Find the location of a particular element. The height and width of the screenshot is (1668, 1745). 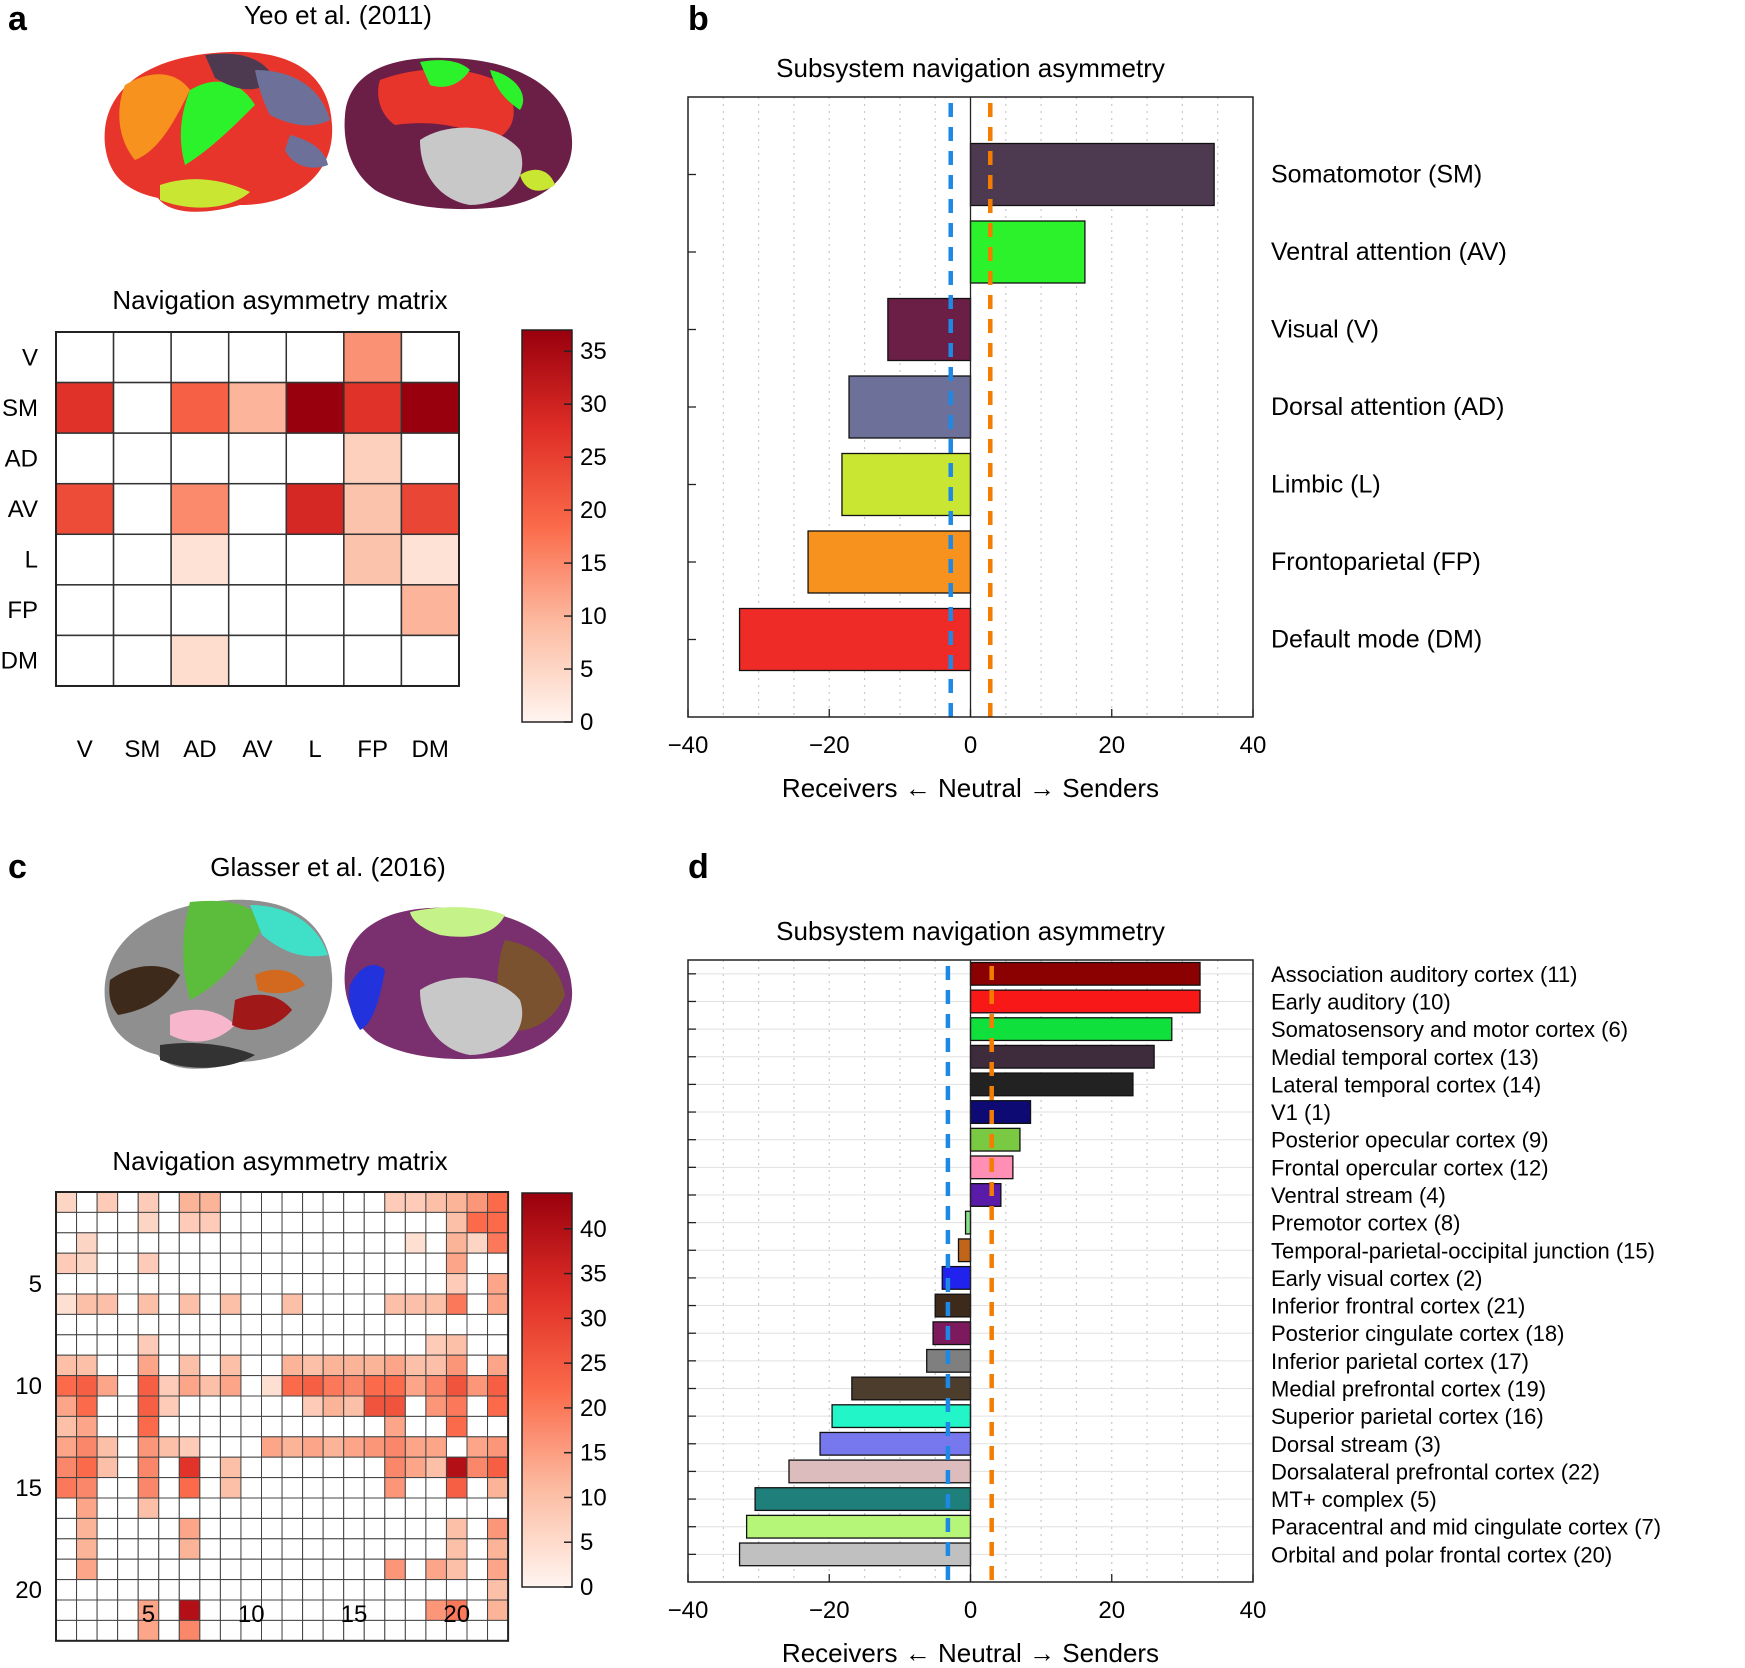

matrix-a-col-label: FP is located at coordinates (372, 749).